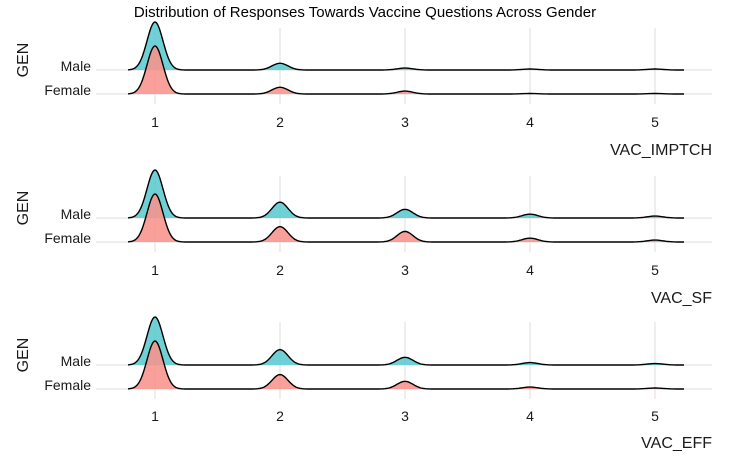  I want to click on x-axis-label: VAC_IMPTCH, so click(661, 150).